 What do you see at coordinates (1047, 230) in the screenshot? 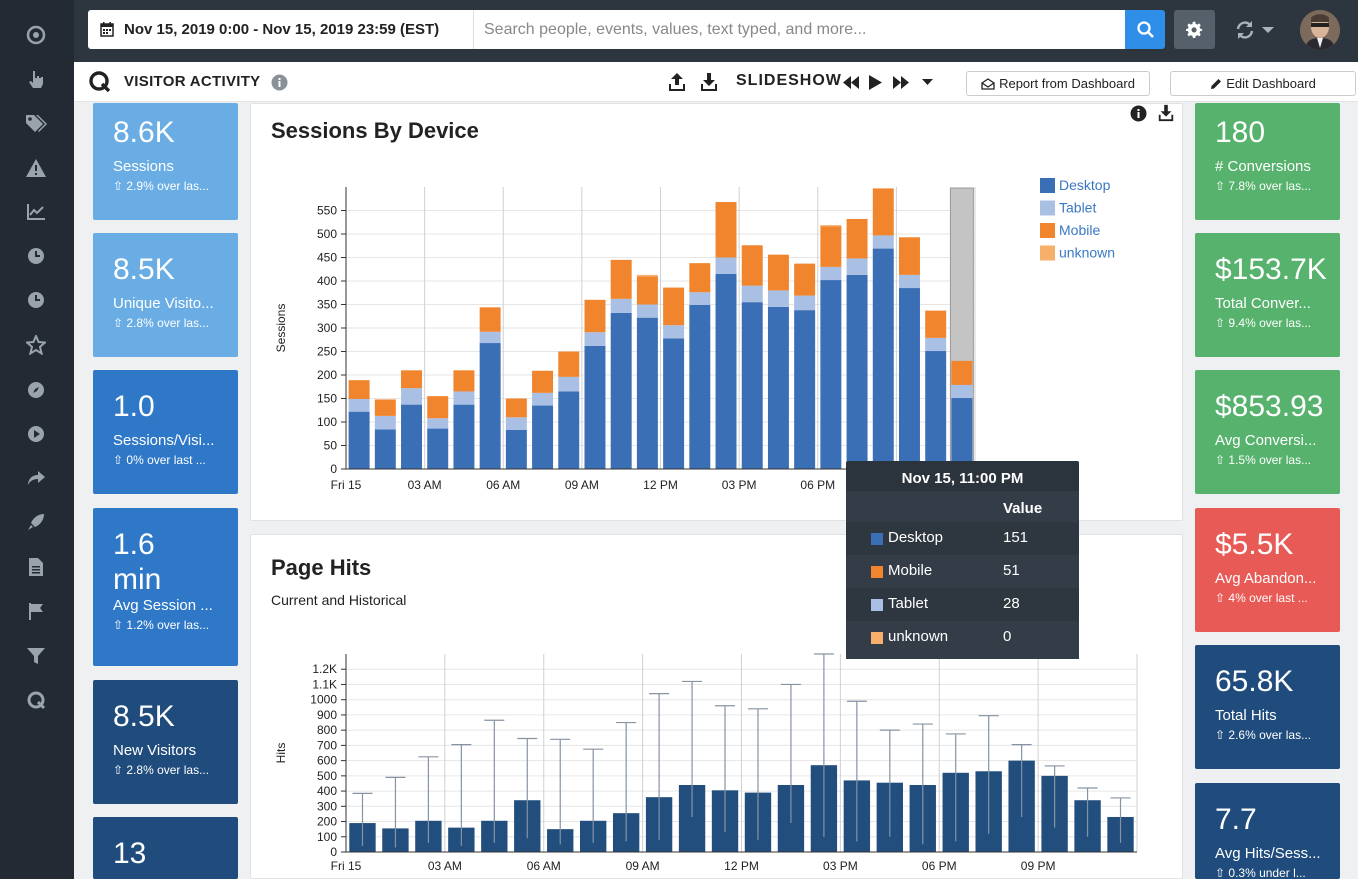
I see `legend-swatch` at bounding box center [1047, 230].